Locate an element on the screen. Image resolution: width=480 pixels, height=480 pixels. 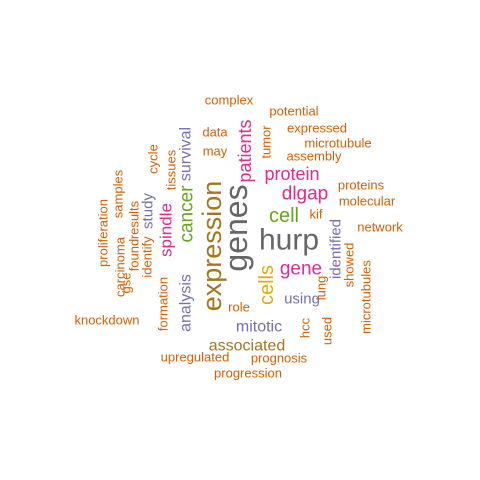
word-kif: kif is located at coordinates (316, 214).